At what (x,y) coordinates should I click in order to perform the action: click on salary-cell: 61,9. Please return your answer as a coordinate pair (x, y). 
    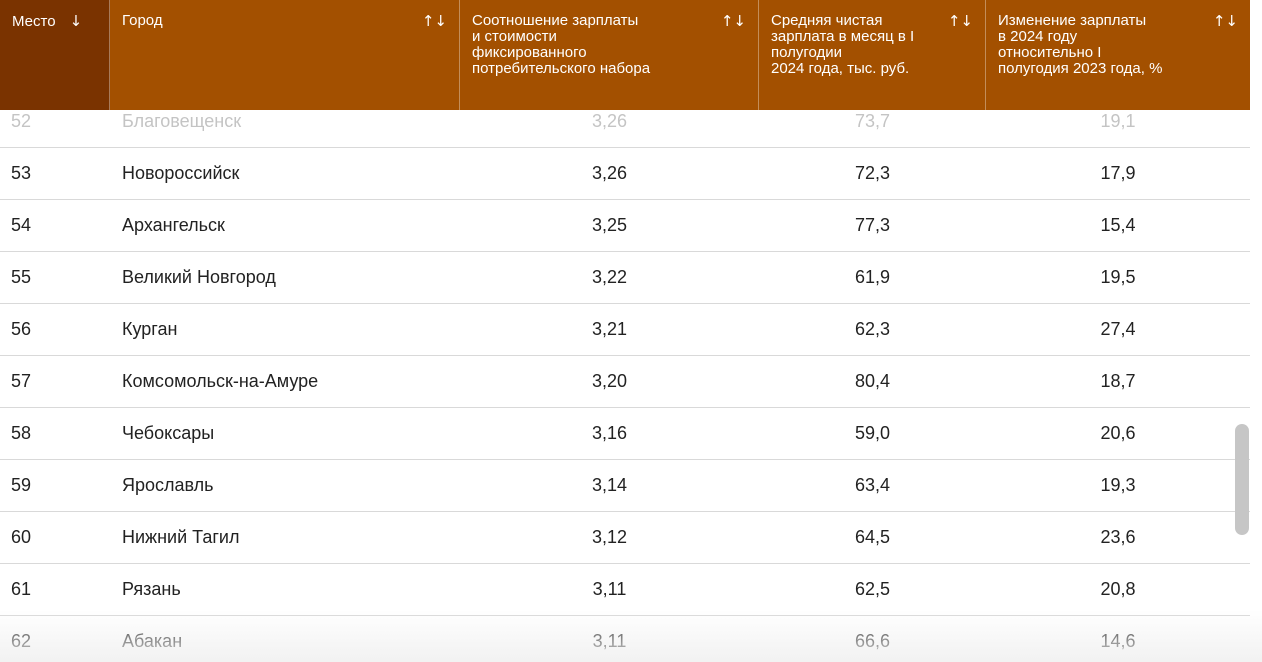
    Looking at the image, I should click on (872, 277).